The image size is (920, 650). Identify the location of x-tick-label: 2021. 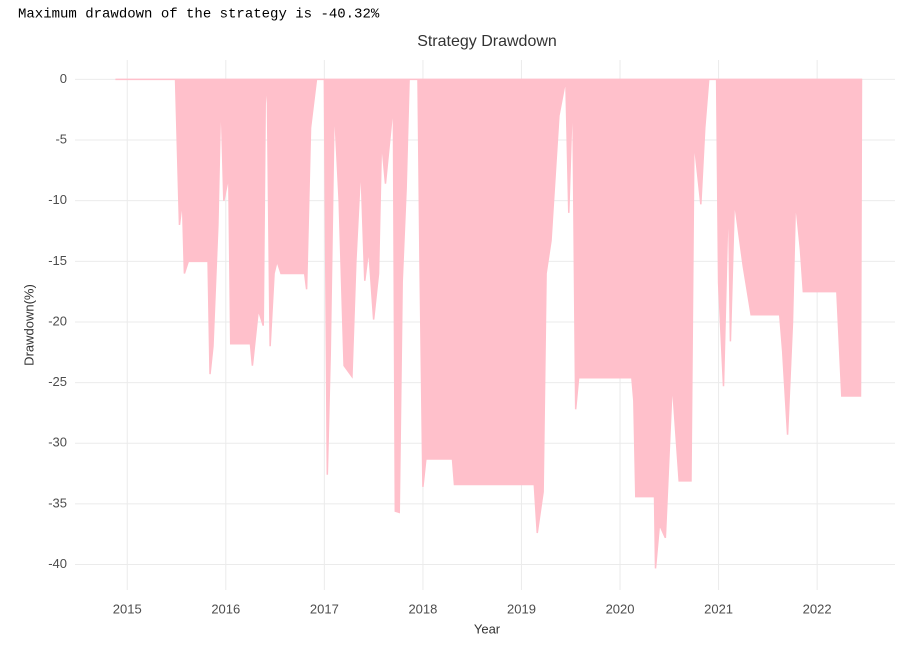
(718, 608).